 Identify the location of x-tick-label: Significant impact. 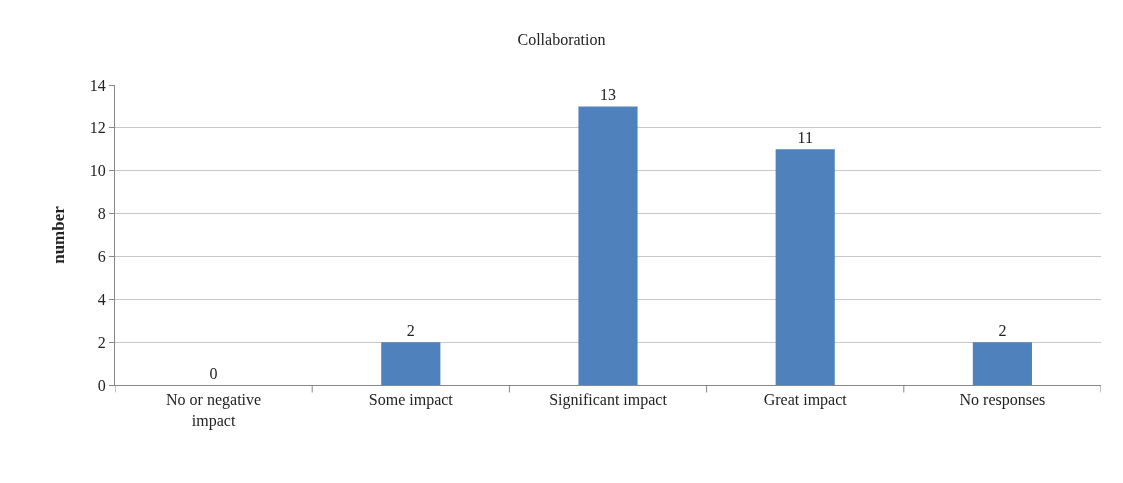
(608, 400).